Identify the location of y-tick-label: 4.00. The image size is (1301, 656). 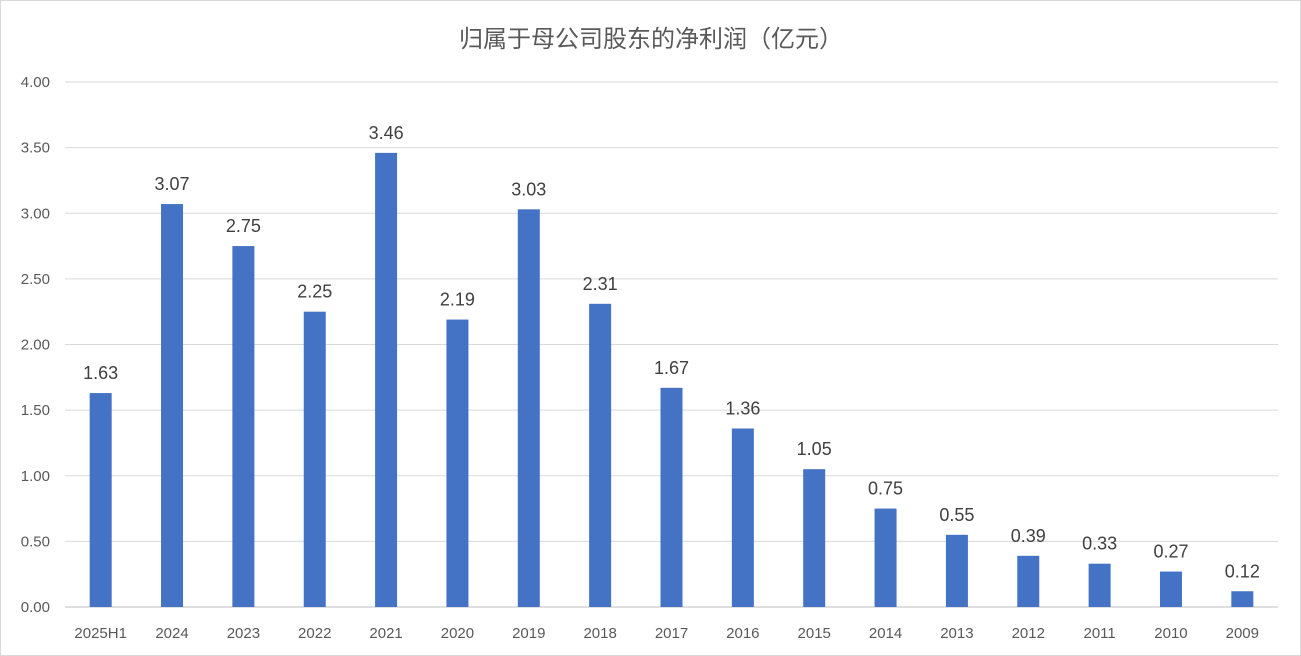
(35, 82).